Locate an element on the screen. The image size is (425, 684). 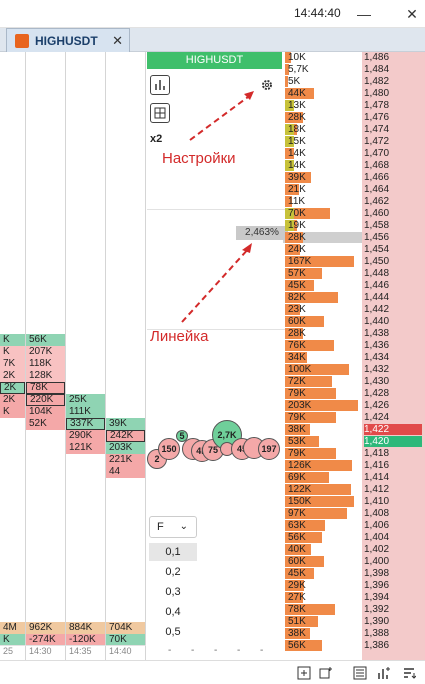
ruler-value: 2,463% is located at coordinates (262, 233).